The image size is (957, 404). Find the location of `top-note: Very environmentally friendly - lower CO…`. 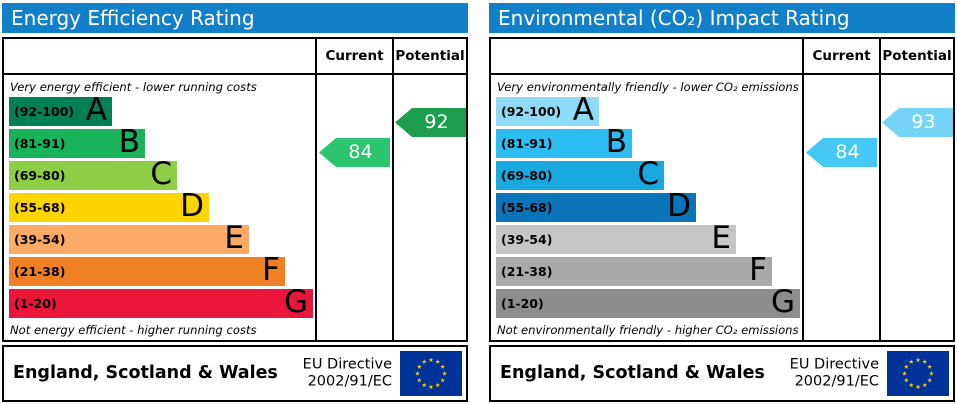

top-note: Very environmentally friendly - lower CO… is located at coordinates (648, 87).